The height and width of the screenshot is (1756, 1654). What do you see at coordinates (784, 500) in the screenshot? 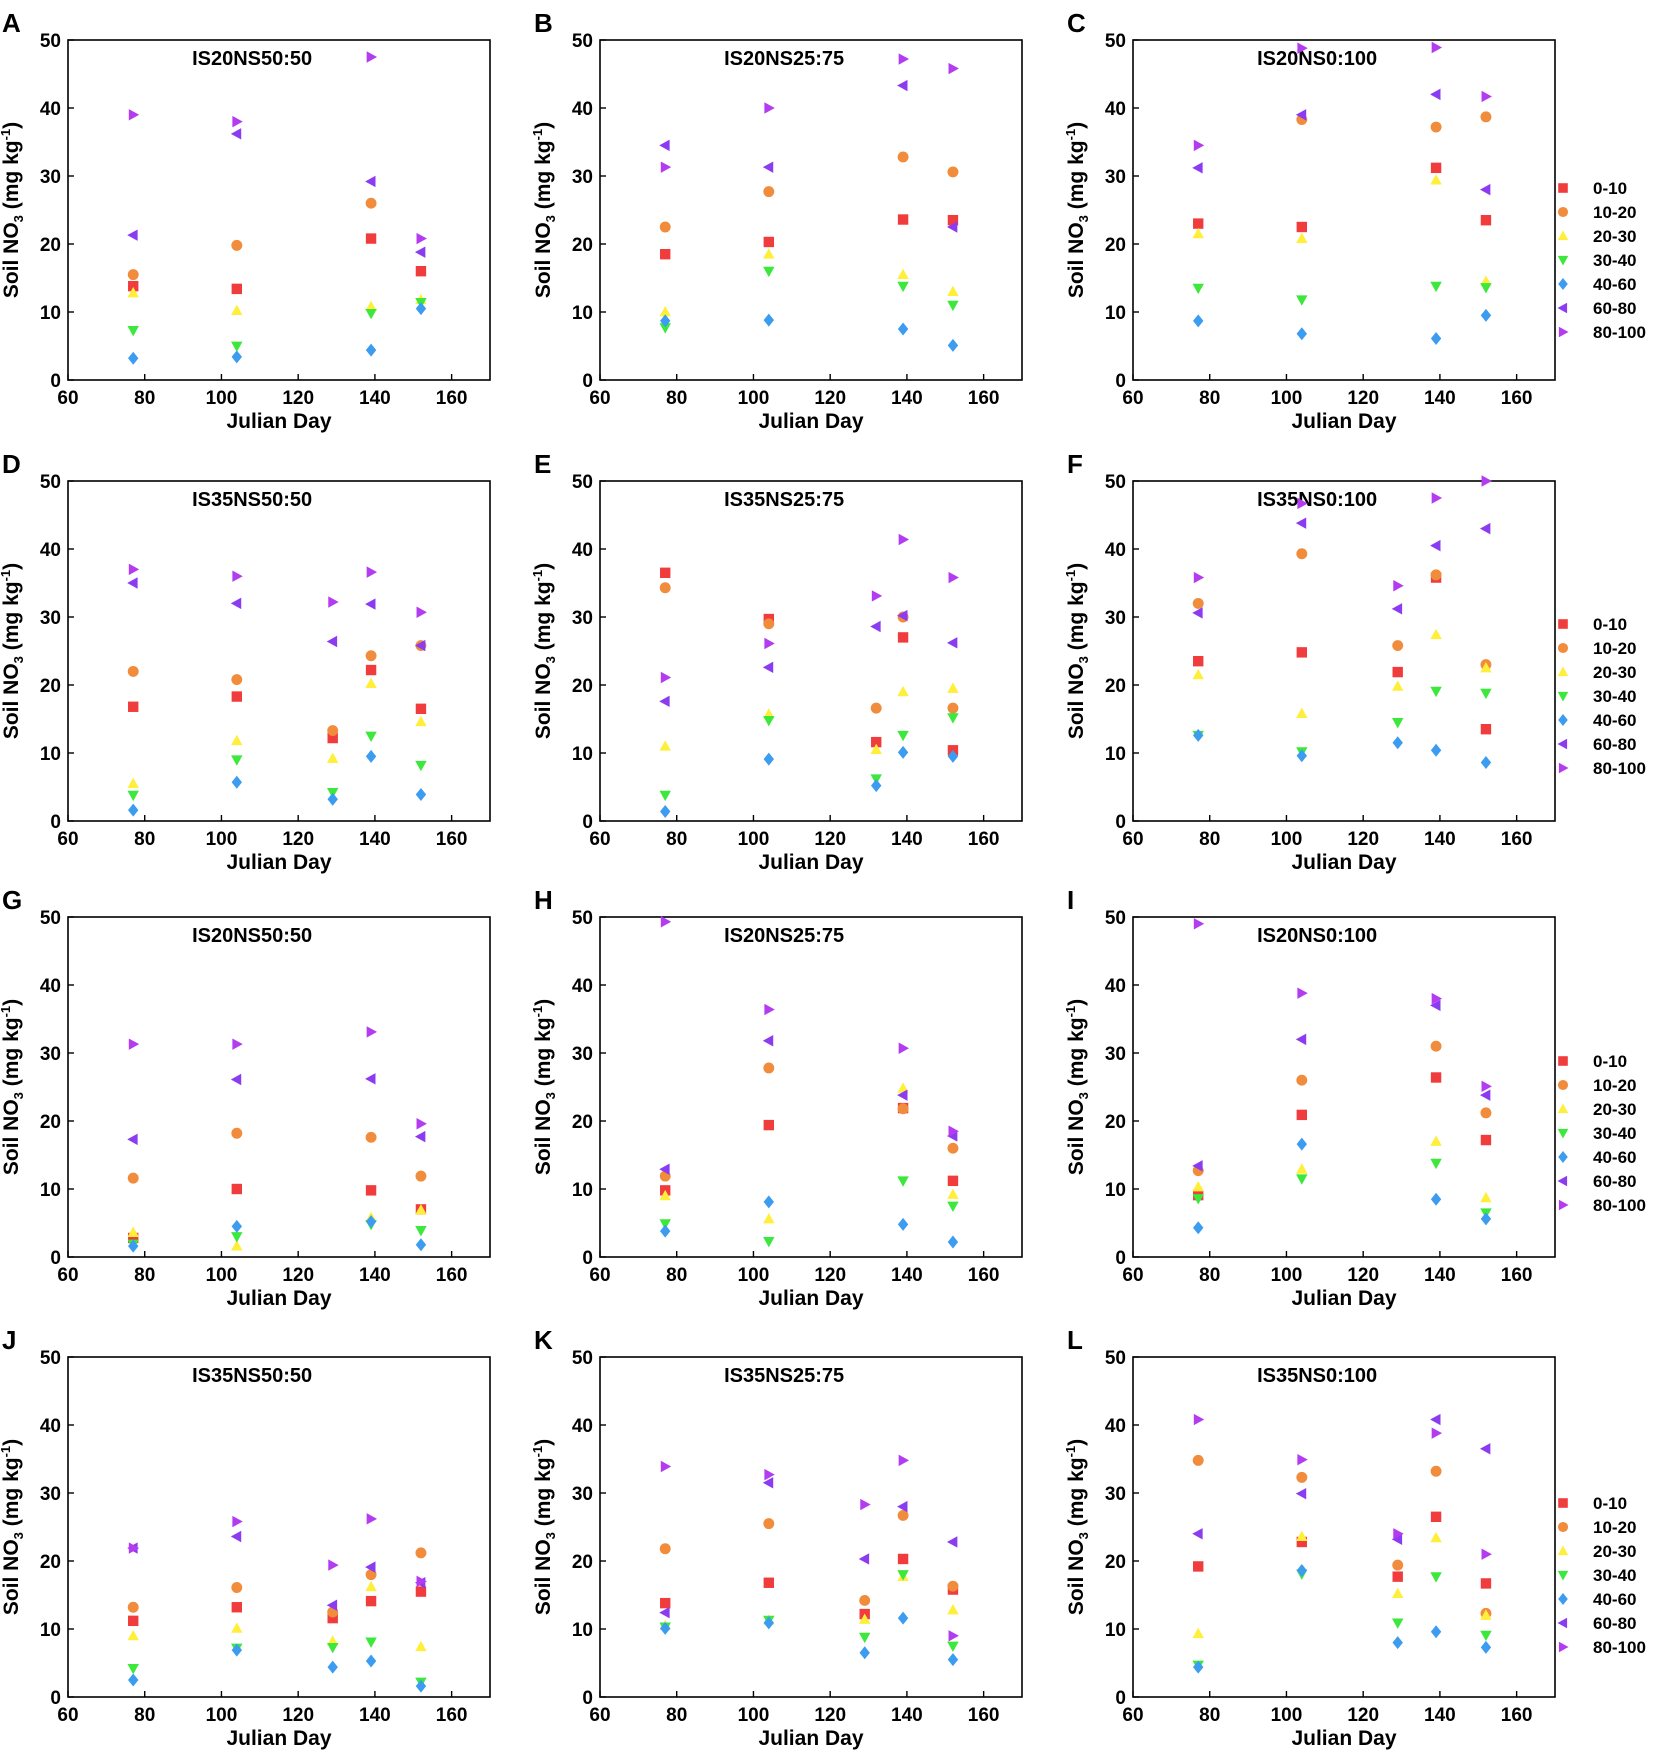
I see `panel-title: IS35NS25:75` at bounding box center [784, 500].